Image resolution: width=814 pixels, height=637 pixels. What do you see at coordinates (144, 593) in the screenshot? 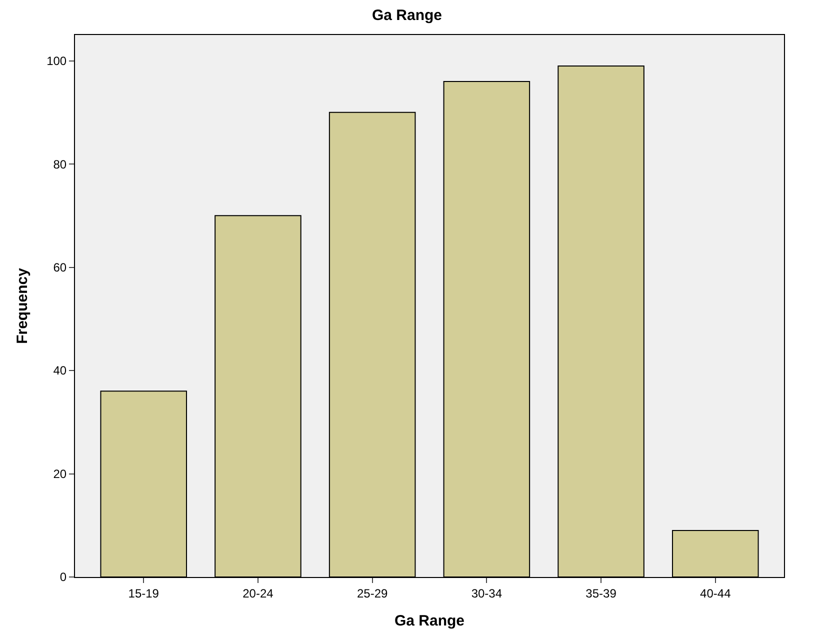
I see `x-tick-label: 15-19` at bounding box center [144, 593].